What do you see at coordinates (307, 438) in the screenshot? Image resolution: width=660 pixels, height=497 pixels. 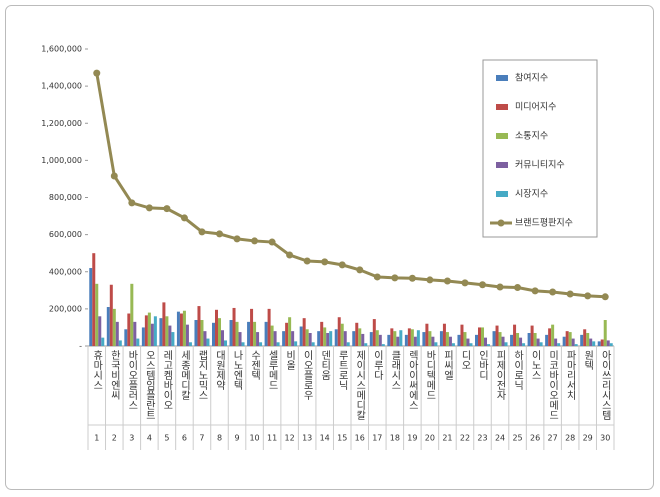 I see `rank-label: 13` at bounding box center [307, 438].